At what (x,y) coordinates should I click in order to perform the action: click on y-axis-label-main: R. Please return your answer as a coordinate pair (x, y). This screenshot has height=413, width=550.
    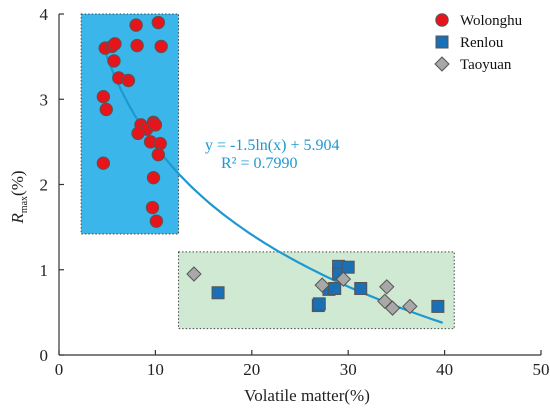
    Looking at the image, I should click on (17, 219).